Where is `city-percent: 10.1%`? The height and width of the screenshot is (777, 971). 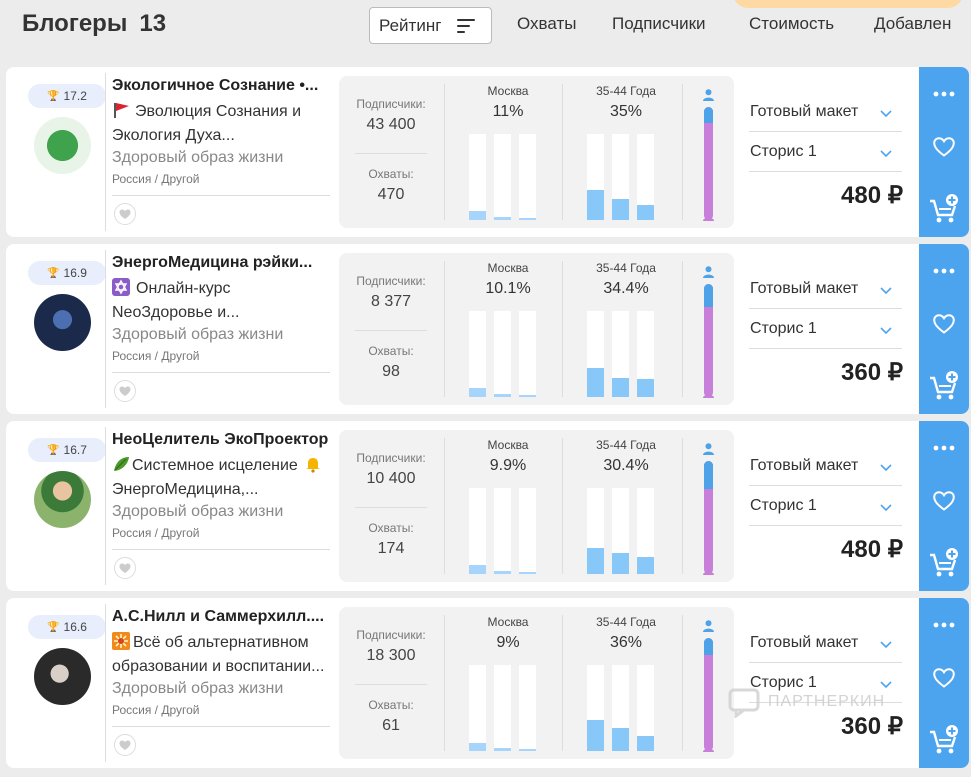
city-percent: 10.1% is located at coordinates (508, 288).